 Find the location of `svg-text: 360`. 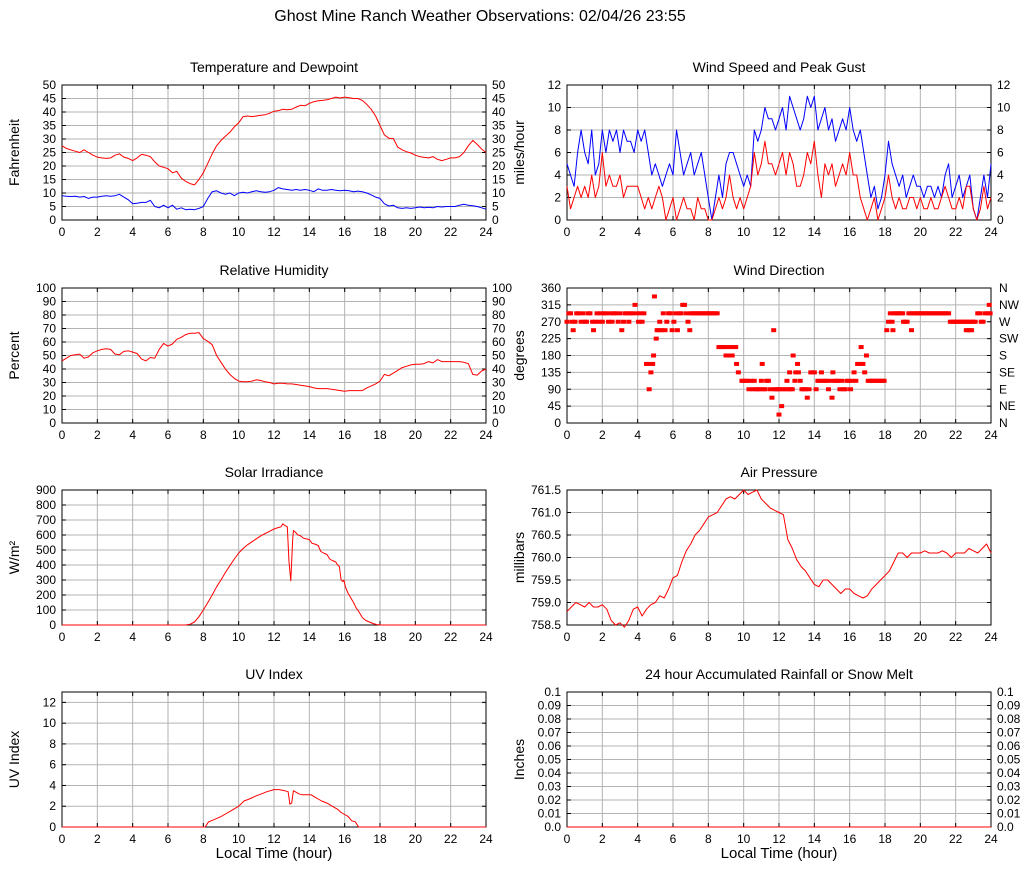

svg-text: 360 is located at coordinates (551, 288).